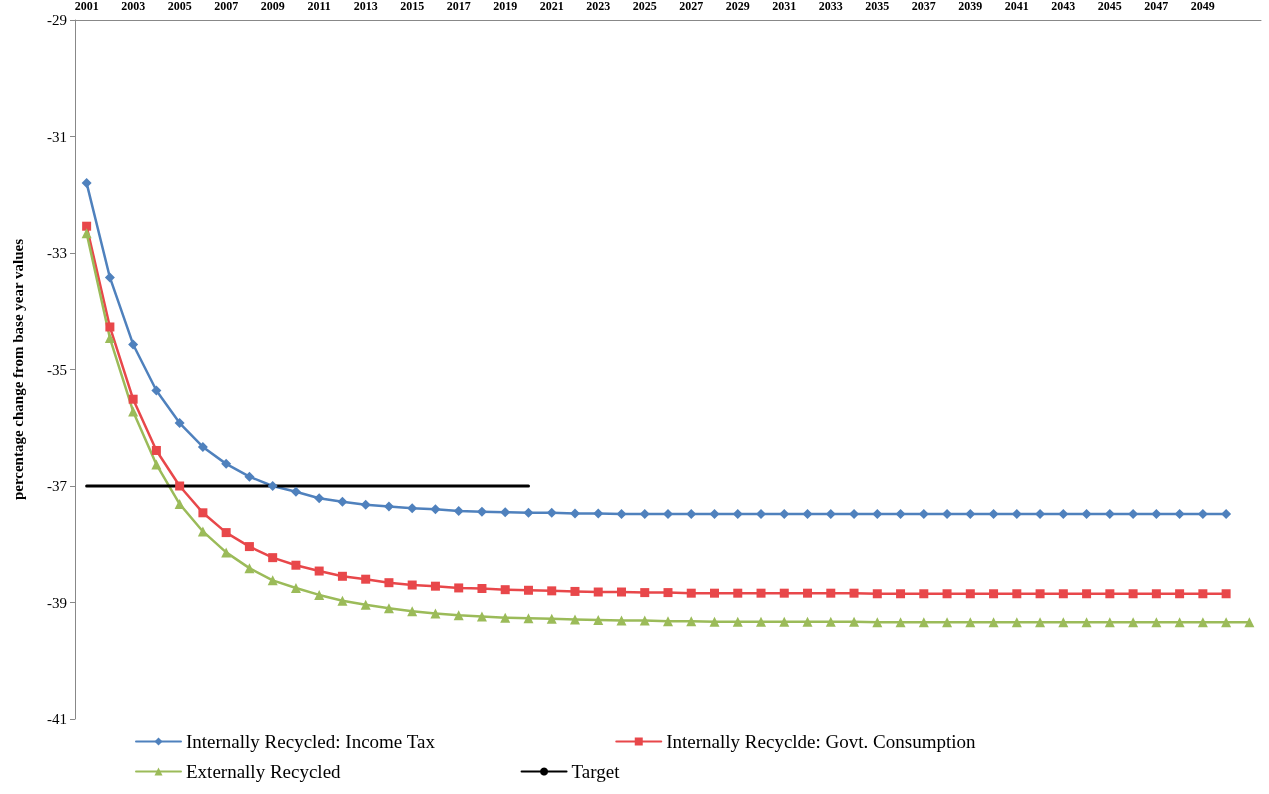  What do you see at coordinates (179, 6) in the screenshot?
I see `x-tick-label: 2005` at bounding box center [179, 6].